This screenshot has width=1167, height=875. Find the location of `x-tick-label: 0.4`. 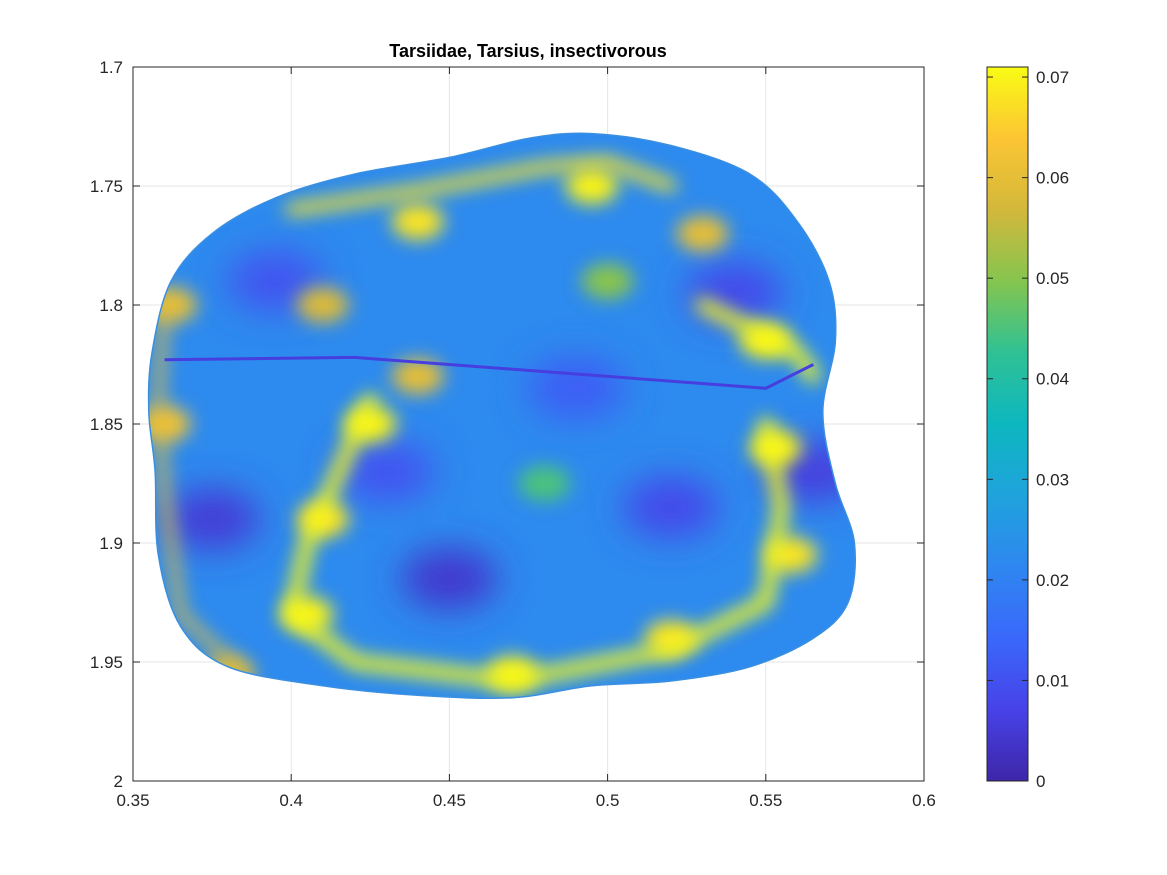

x-tick-label: 0.4 is located at coordinates (291, 800).